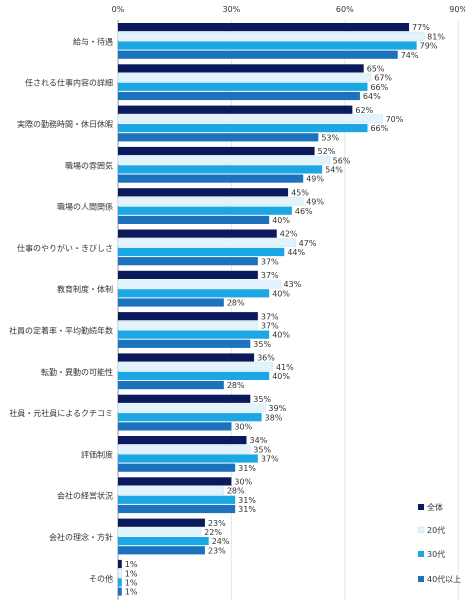 Image resolution: width=465 pixels, height=605 pixels. Describe the element at coordinates (308, 243) in the screenshot. I see `value-label: 47%` at that location.